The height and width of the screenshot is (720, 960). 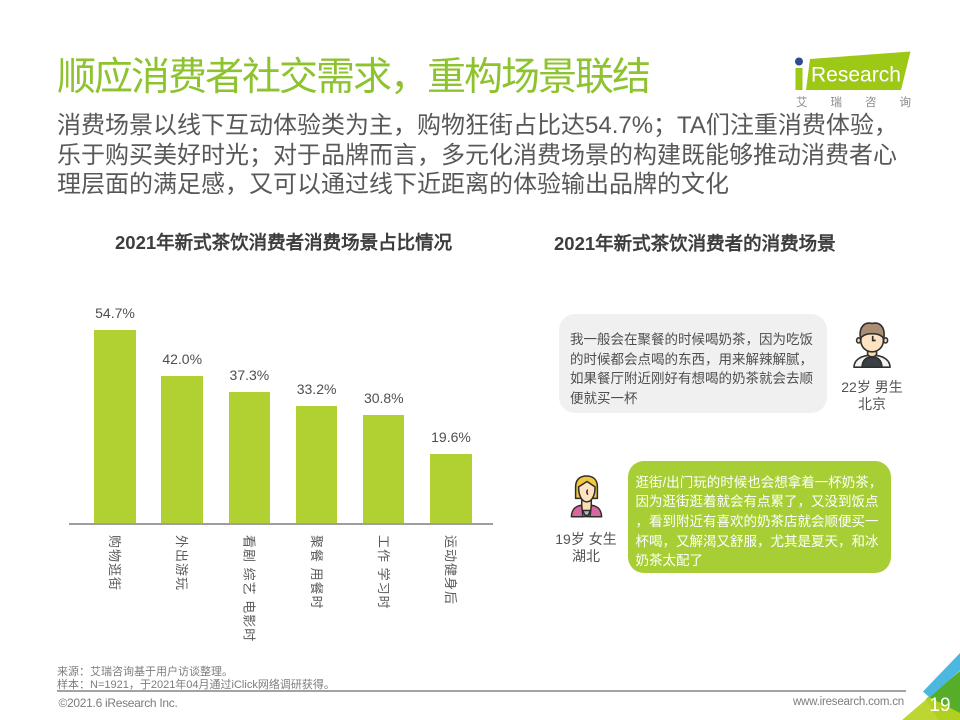 I want to click on svg-text: 19, so click(x=939, y=705).